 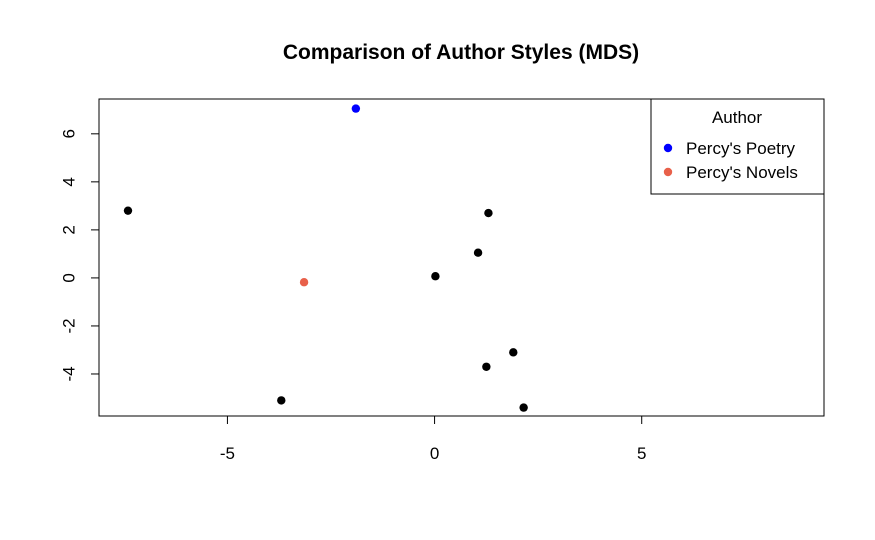 What do you see at coordinates (227, 453) in the screenshot?
I see `x-tick-label: -5` at bounding box center [227, 453].